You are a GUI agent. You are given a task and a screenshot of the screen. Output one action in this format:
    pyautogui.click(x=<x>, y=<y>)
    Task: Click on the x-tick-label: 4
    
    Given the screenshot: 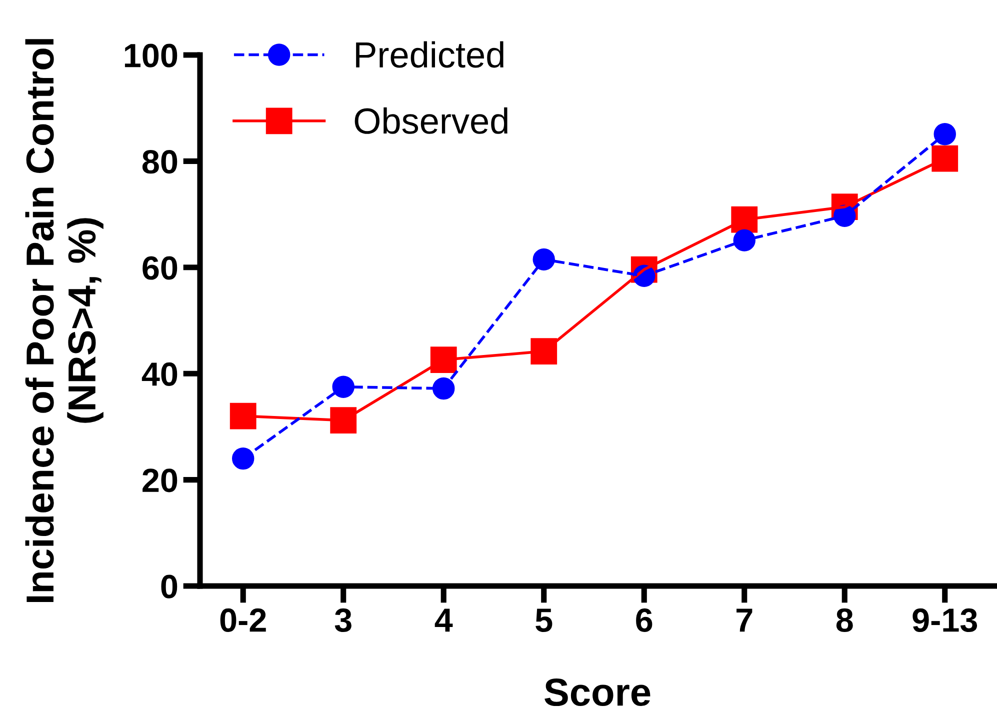 What is the action you would take?
    pyautogui.click(x=443, y=620)
    